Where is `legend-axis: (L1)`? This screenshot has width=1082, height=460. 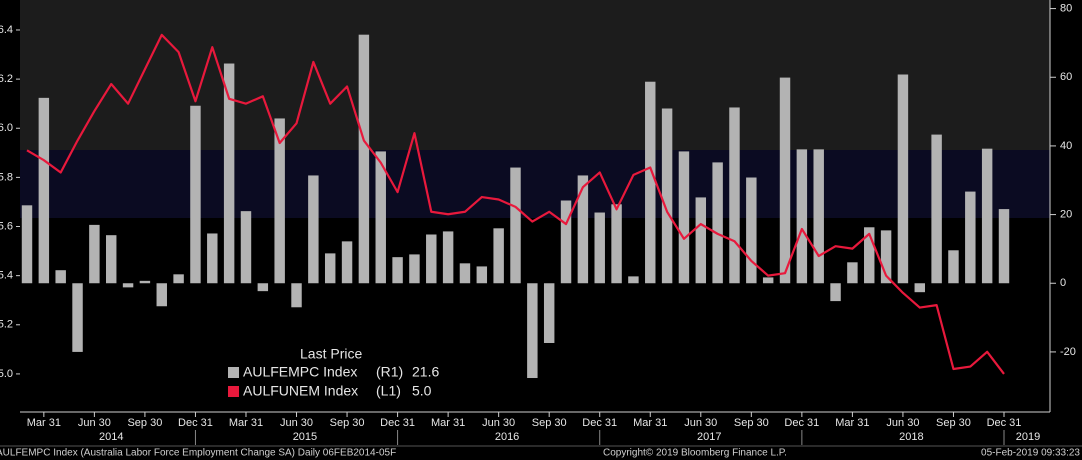 legend-axis: (L1) is located at coordinates (388, 391).